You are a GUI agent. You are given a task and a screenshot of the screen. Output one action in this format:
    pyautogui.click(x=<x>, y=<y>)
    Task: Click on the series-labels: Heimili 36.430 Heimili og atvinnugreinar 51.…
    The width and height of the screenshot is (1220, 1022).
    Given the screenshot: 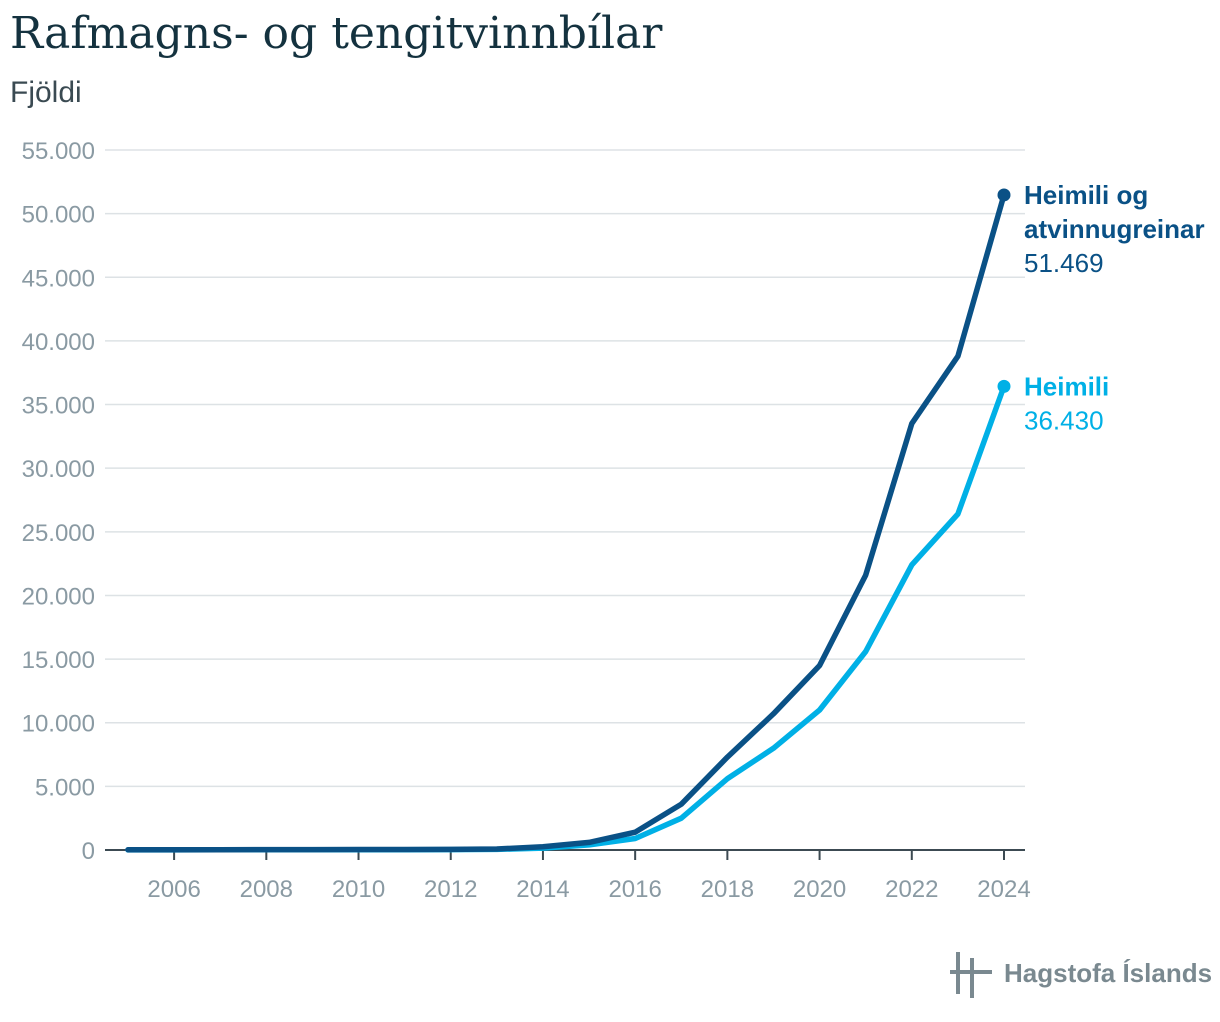 What is the action you would take?
    pyautogui.click(x=1114, y=307)
    